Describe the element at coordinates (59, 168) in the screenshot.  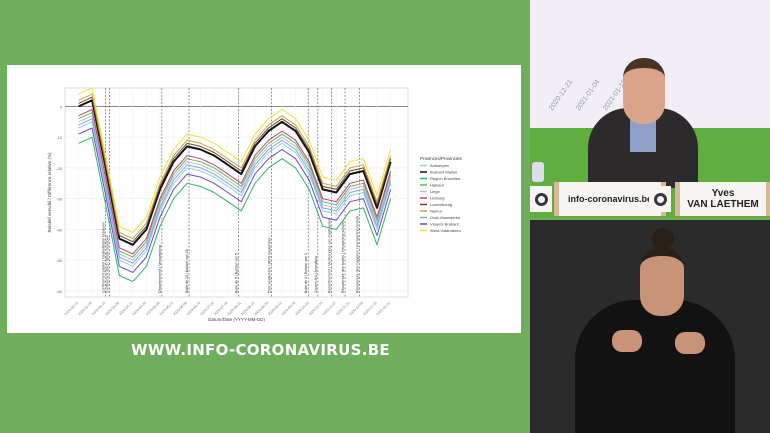
I see `y-tick-label: -20` at that location.